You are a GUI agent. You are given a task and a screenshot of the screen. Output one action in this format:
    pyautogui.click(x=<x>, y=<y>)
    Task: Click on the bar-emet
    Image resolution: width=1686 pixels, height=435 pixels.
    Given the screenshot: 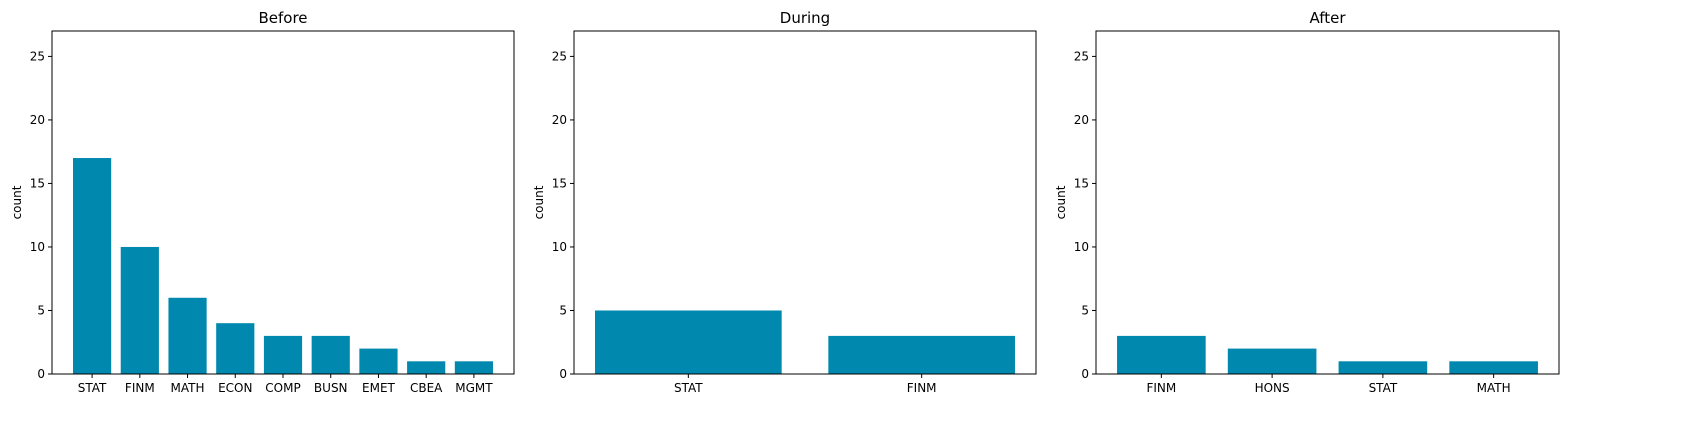 What is the action you would take?
    pyautogui.click(x=378, y=361)
    